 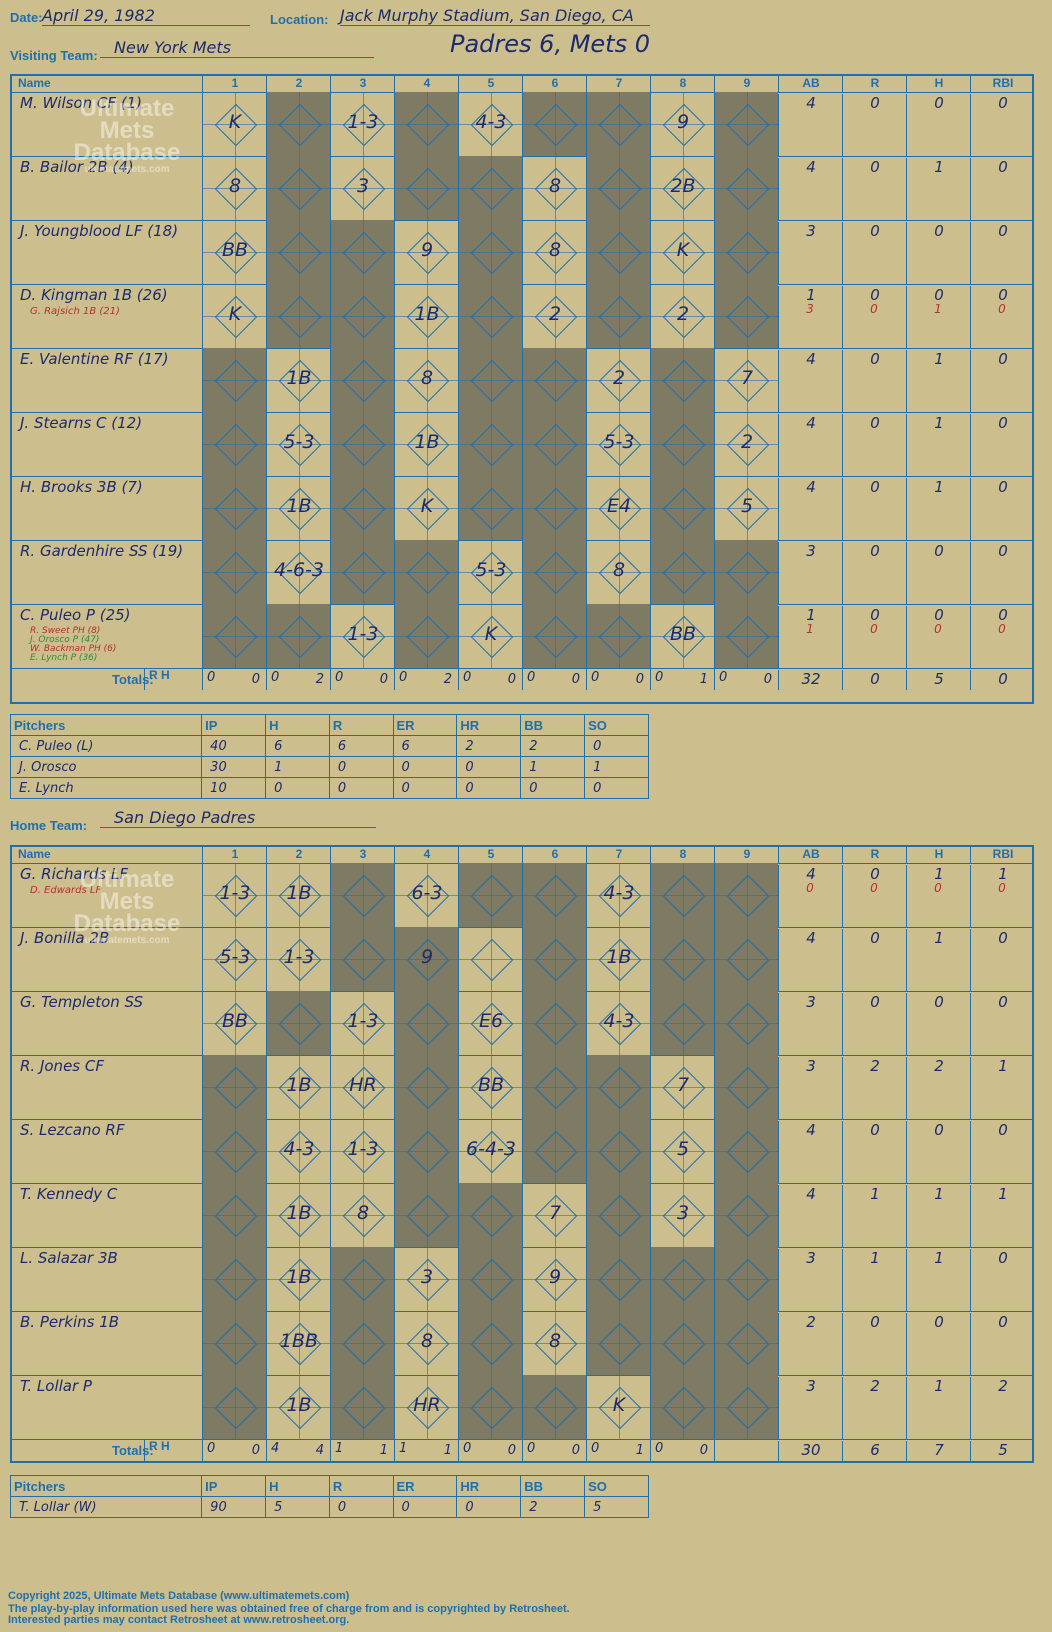 I want to click on watermark-text: Ultimate, so click(x=127, y=879).